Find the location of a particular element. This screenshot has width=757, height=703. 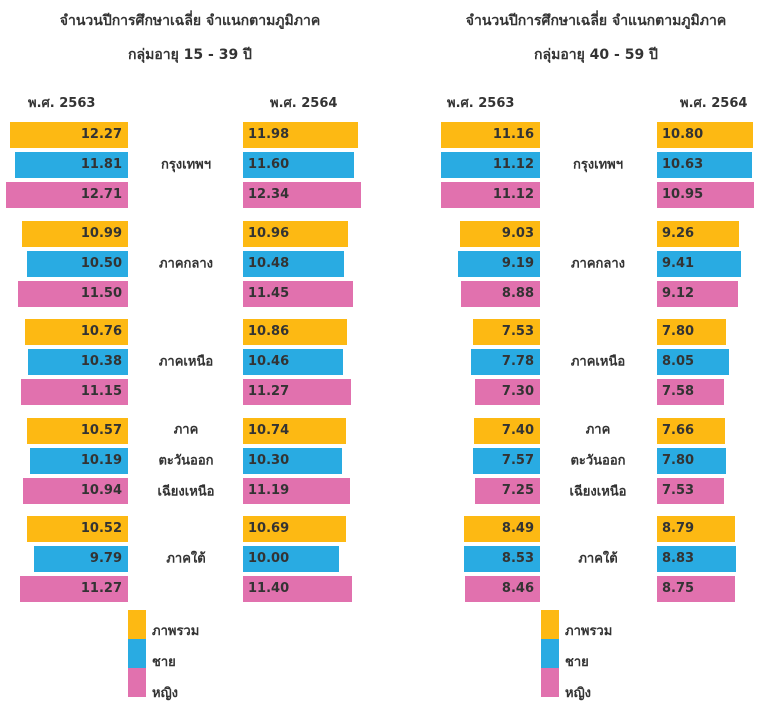

value-label: 11.15 is located at coordinates (101, 391).